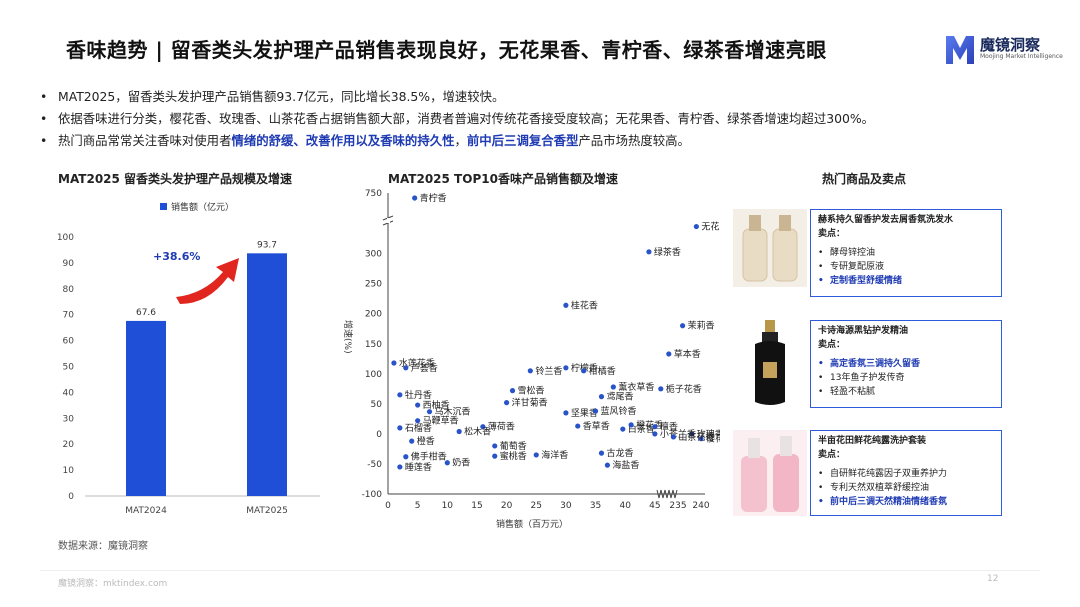  I want to click on growth-label: +38.6%, so click(176, 256).